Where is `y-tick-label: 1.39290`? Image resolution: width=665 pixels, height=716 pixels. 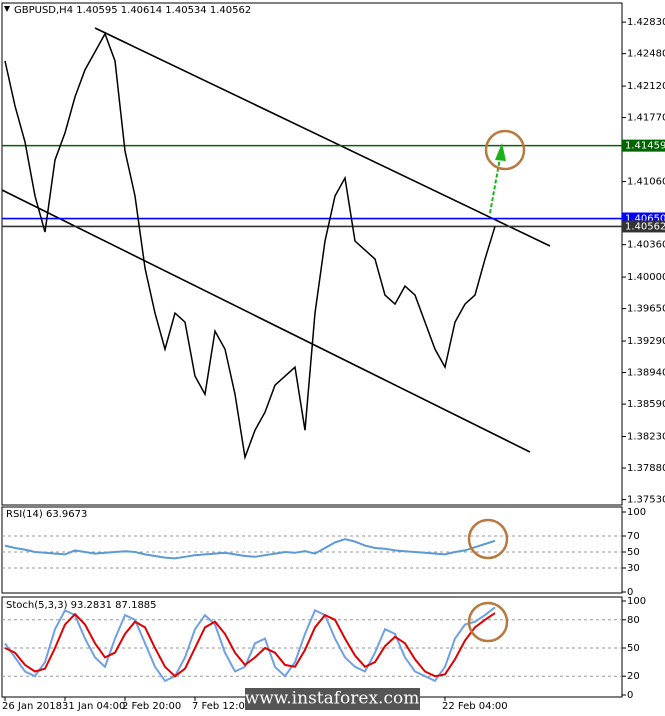 y-tick-label: 1.39290 is located at coordinates (646, 341).